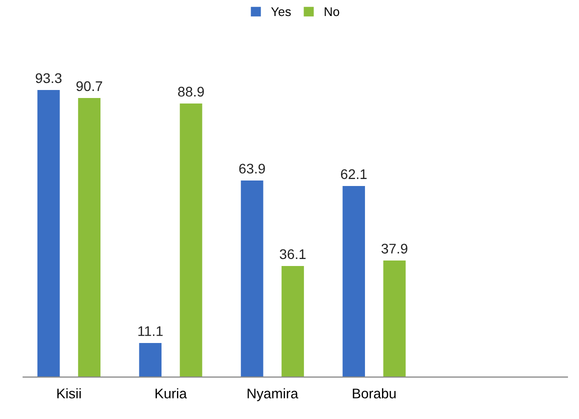 The width and height of the screenshot is (579, 419). What do you see at coordinates (394, 249) in the screenshot?
I see `data-label: 37.9` at bounding box center [394, 249].